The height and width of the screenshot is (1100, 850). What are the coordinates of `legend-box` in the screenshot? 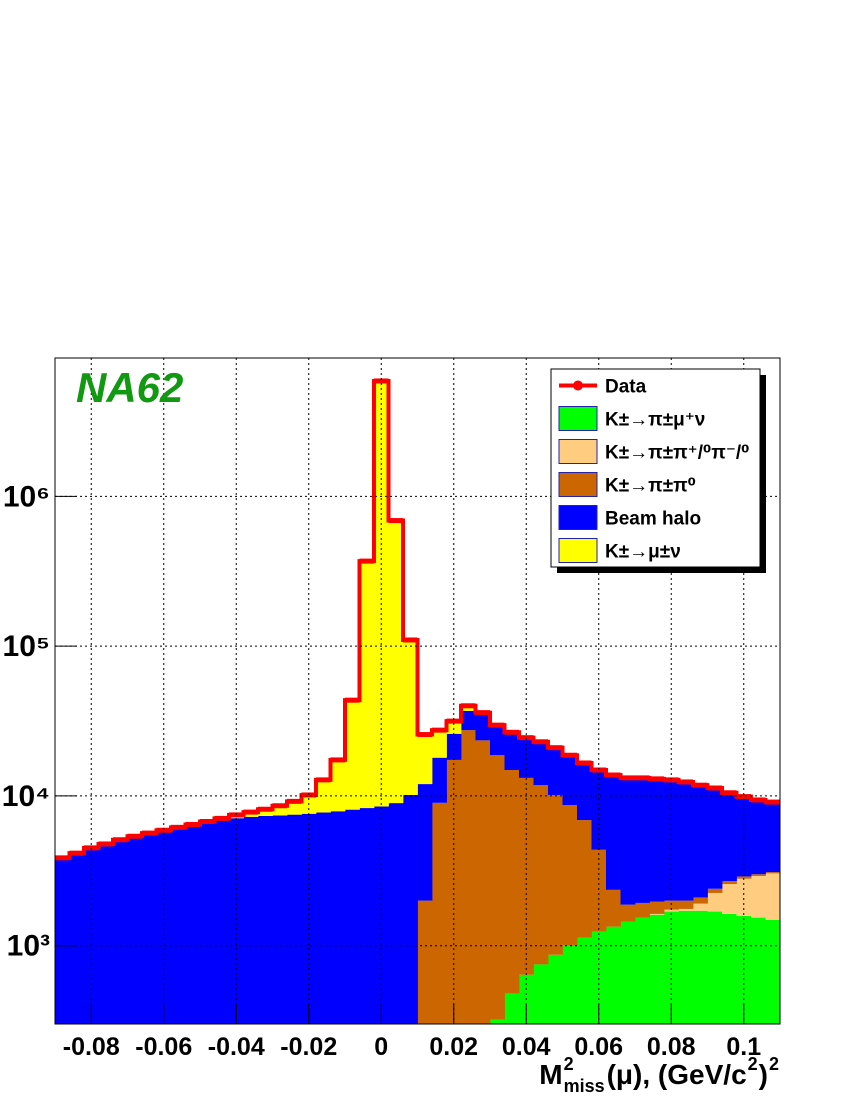 It's located at (655, 468).